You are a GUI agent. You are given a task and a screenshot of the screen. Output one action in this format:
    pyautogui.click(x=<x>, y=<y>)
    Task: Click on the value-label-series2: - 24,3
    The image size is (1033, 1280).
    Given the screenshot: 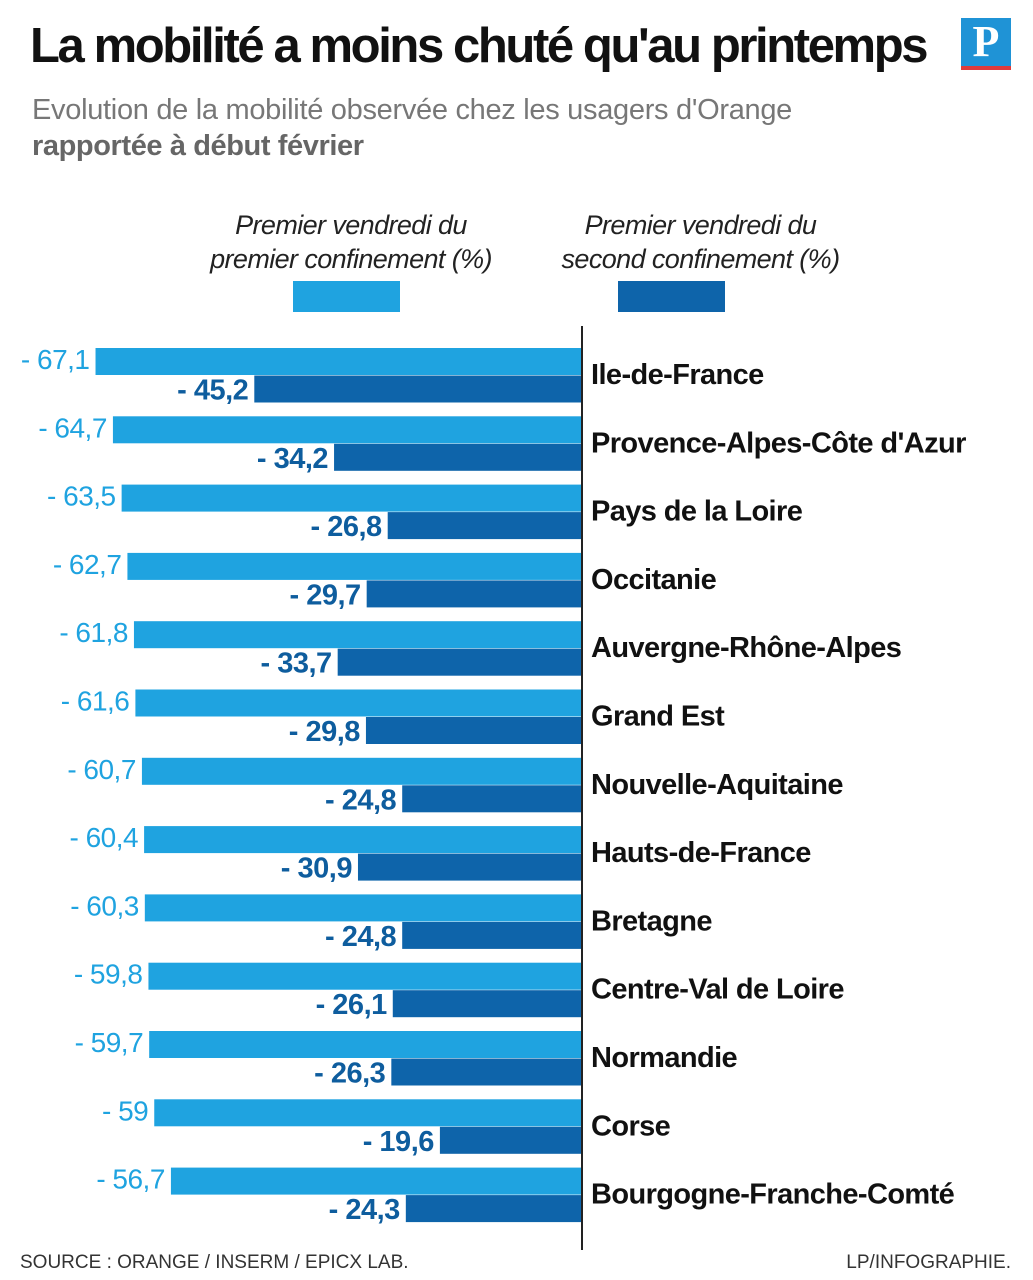 What is the action you would take?
    pyautogui.click(x=365, y=1210)
    